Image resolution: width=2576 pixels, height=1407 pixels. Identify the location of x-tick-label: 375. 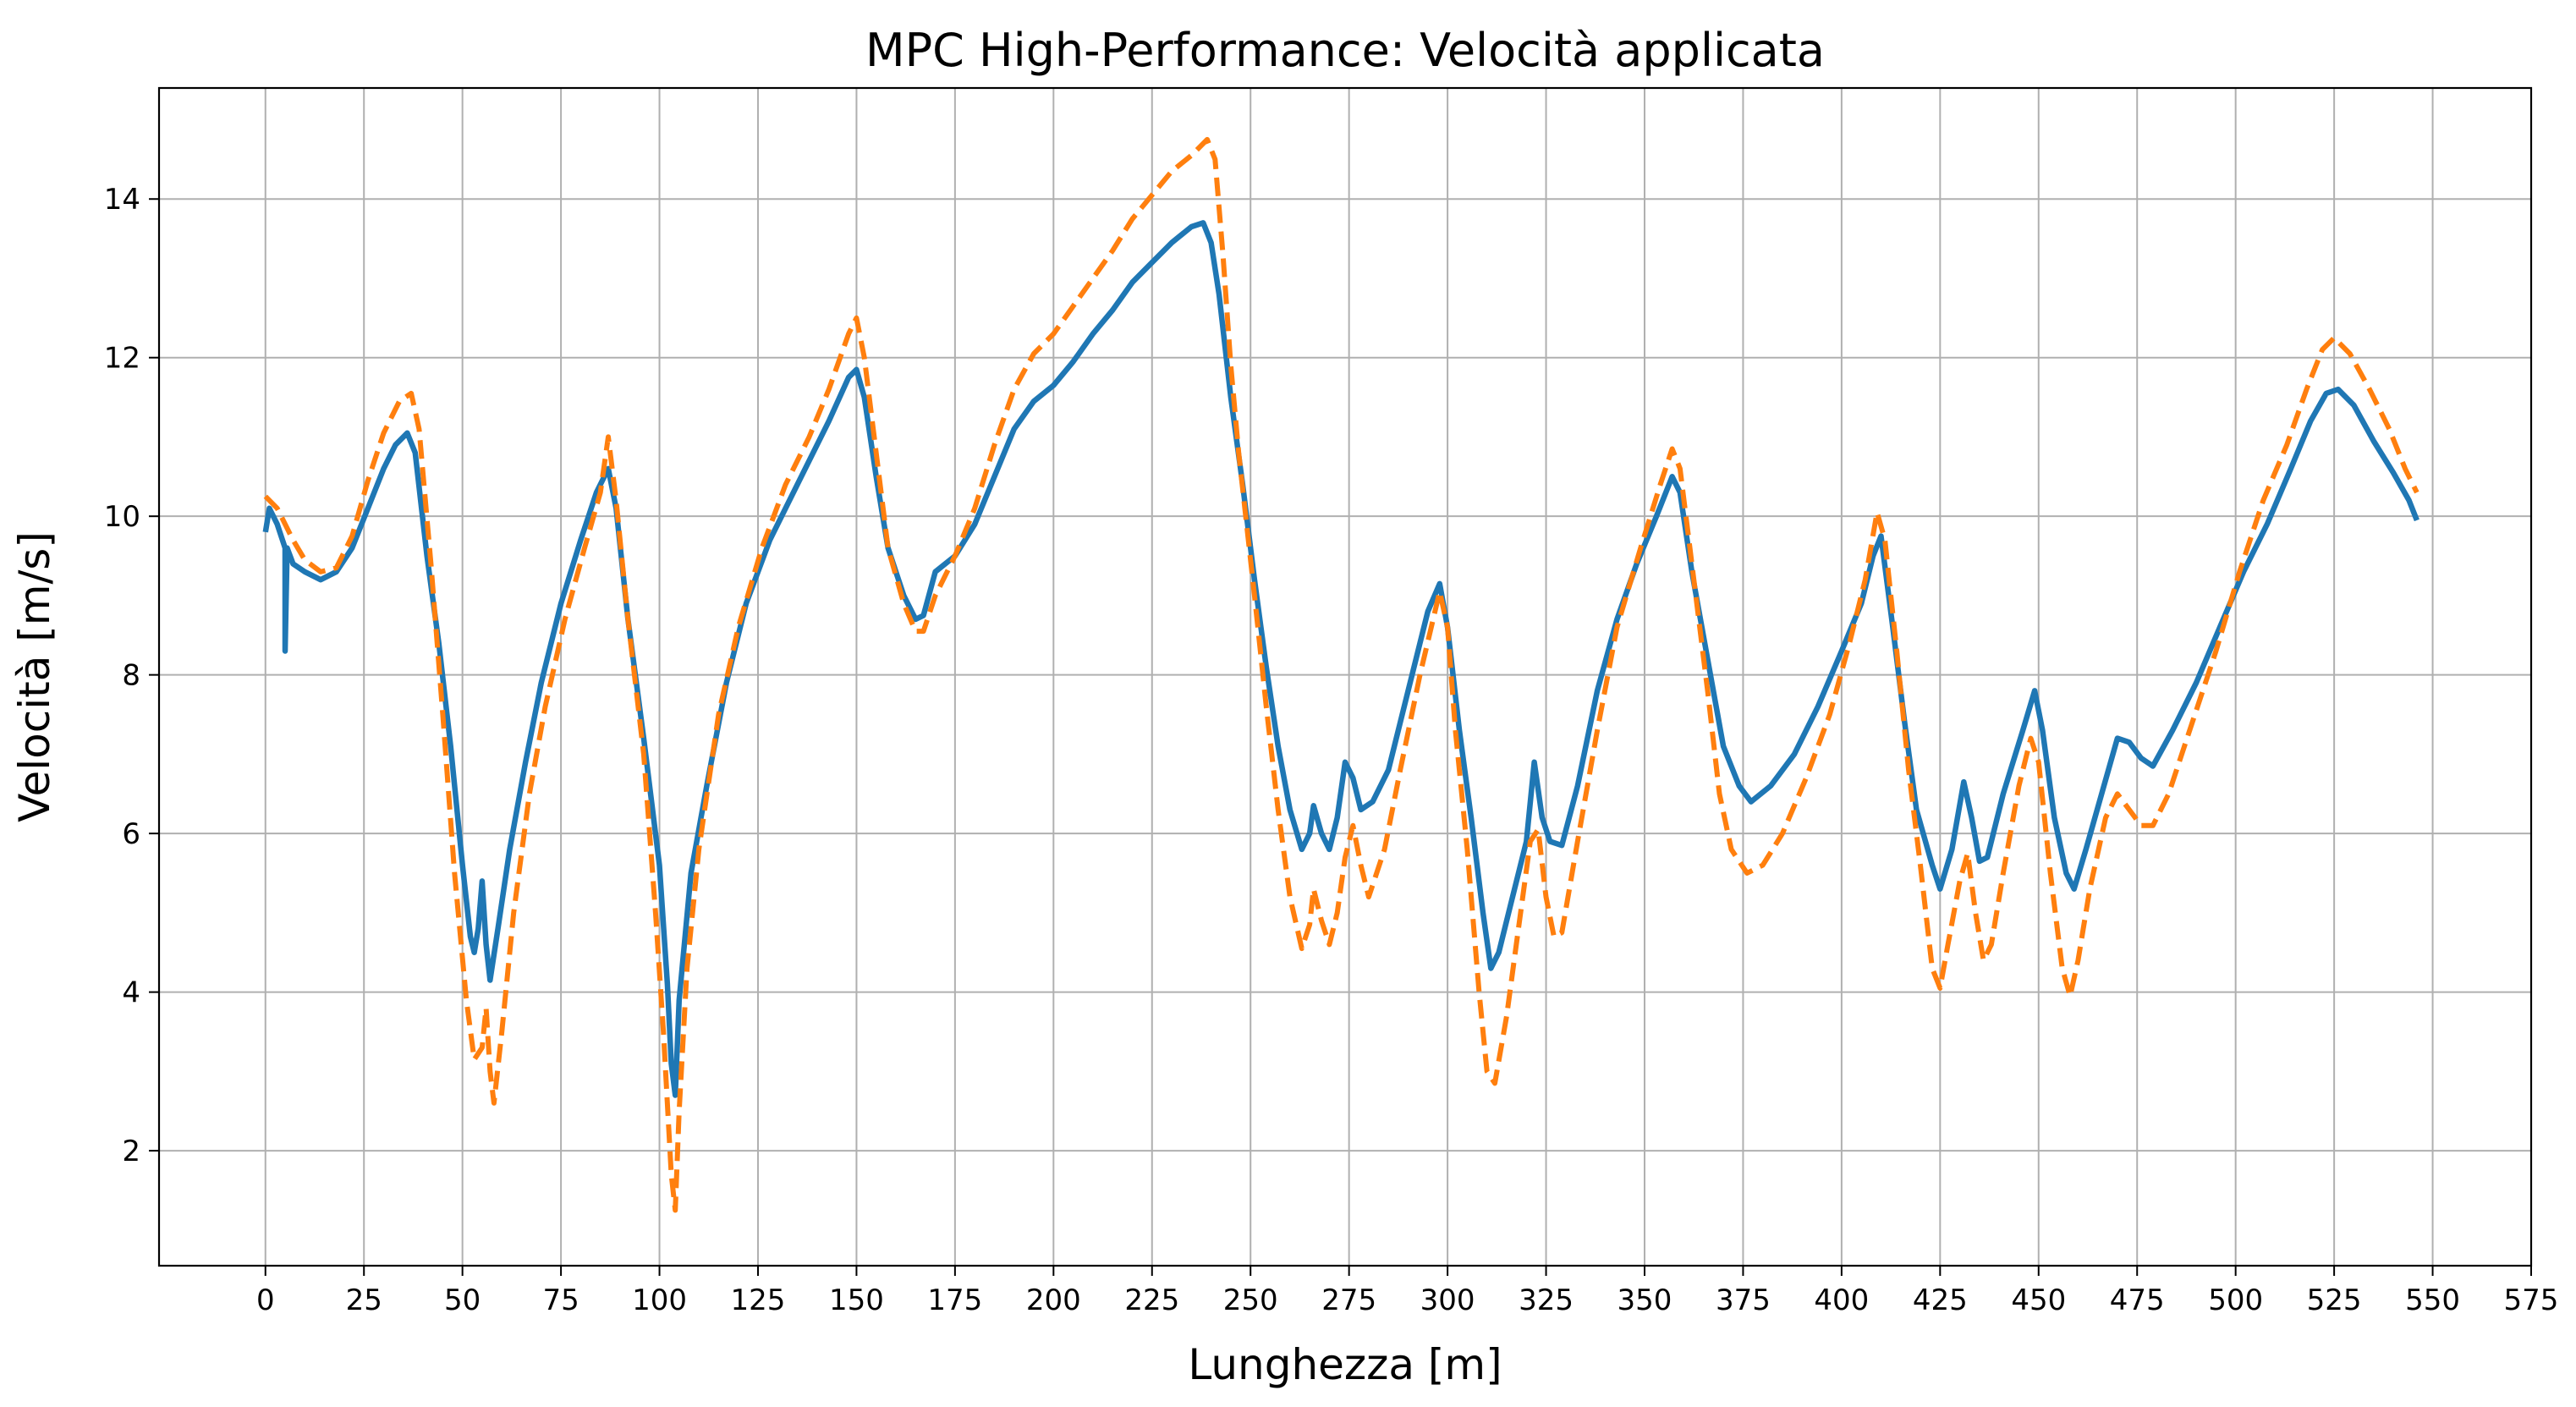
(1744, 1300).